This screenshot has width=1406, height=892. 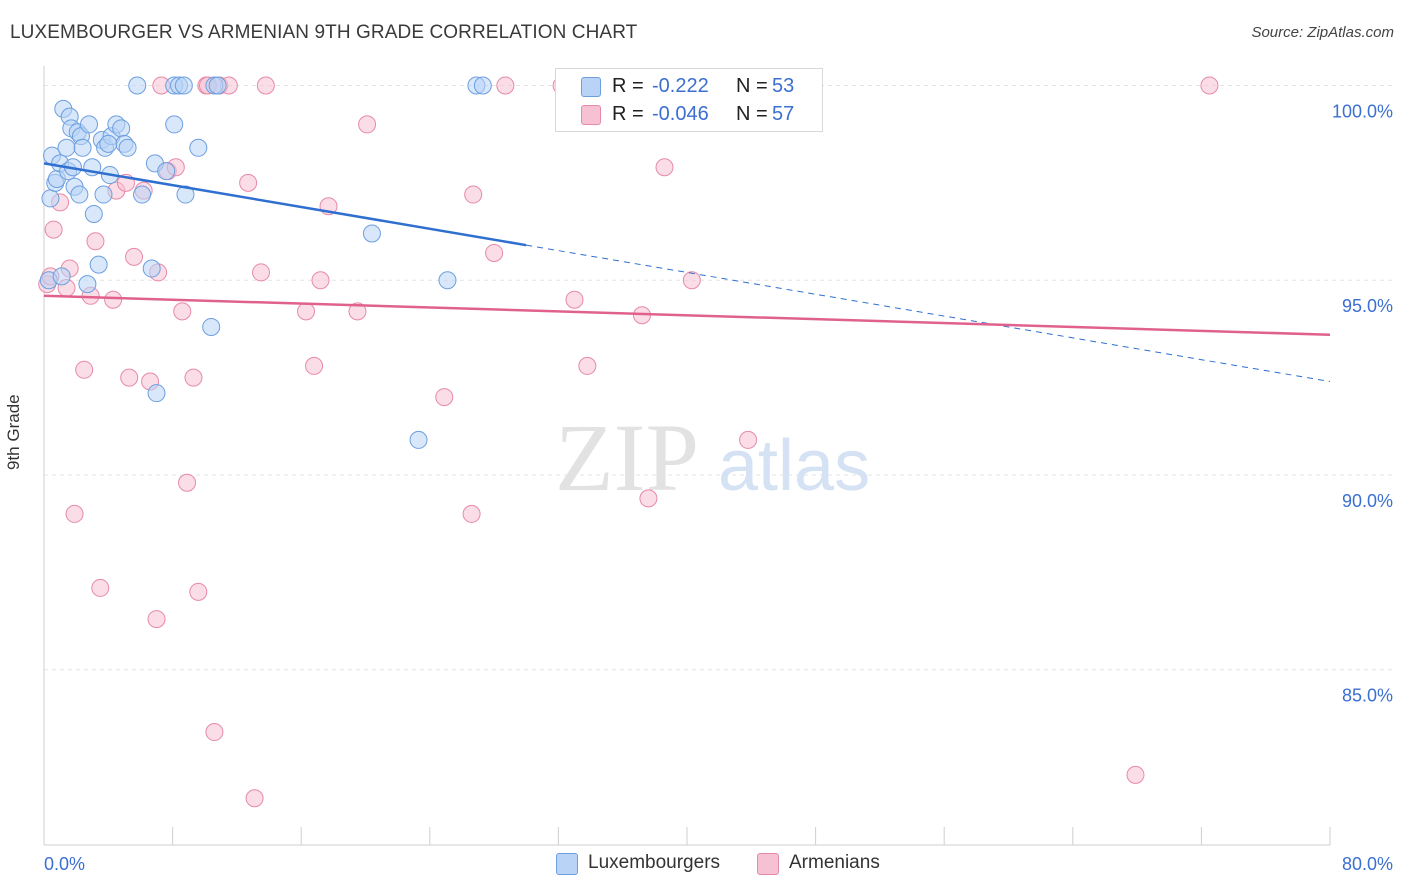 I want to click on watermark-zip: ZIP, so click(x=627, y=457).